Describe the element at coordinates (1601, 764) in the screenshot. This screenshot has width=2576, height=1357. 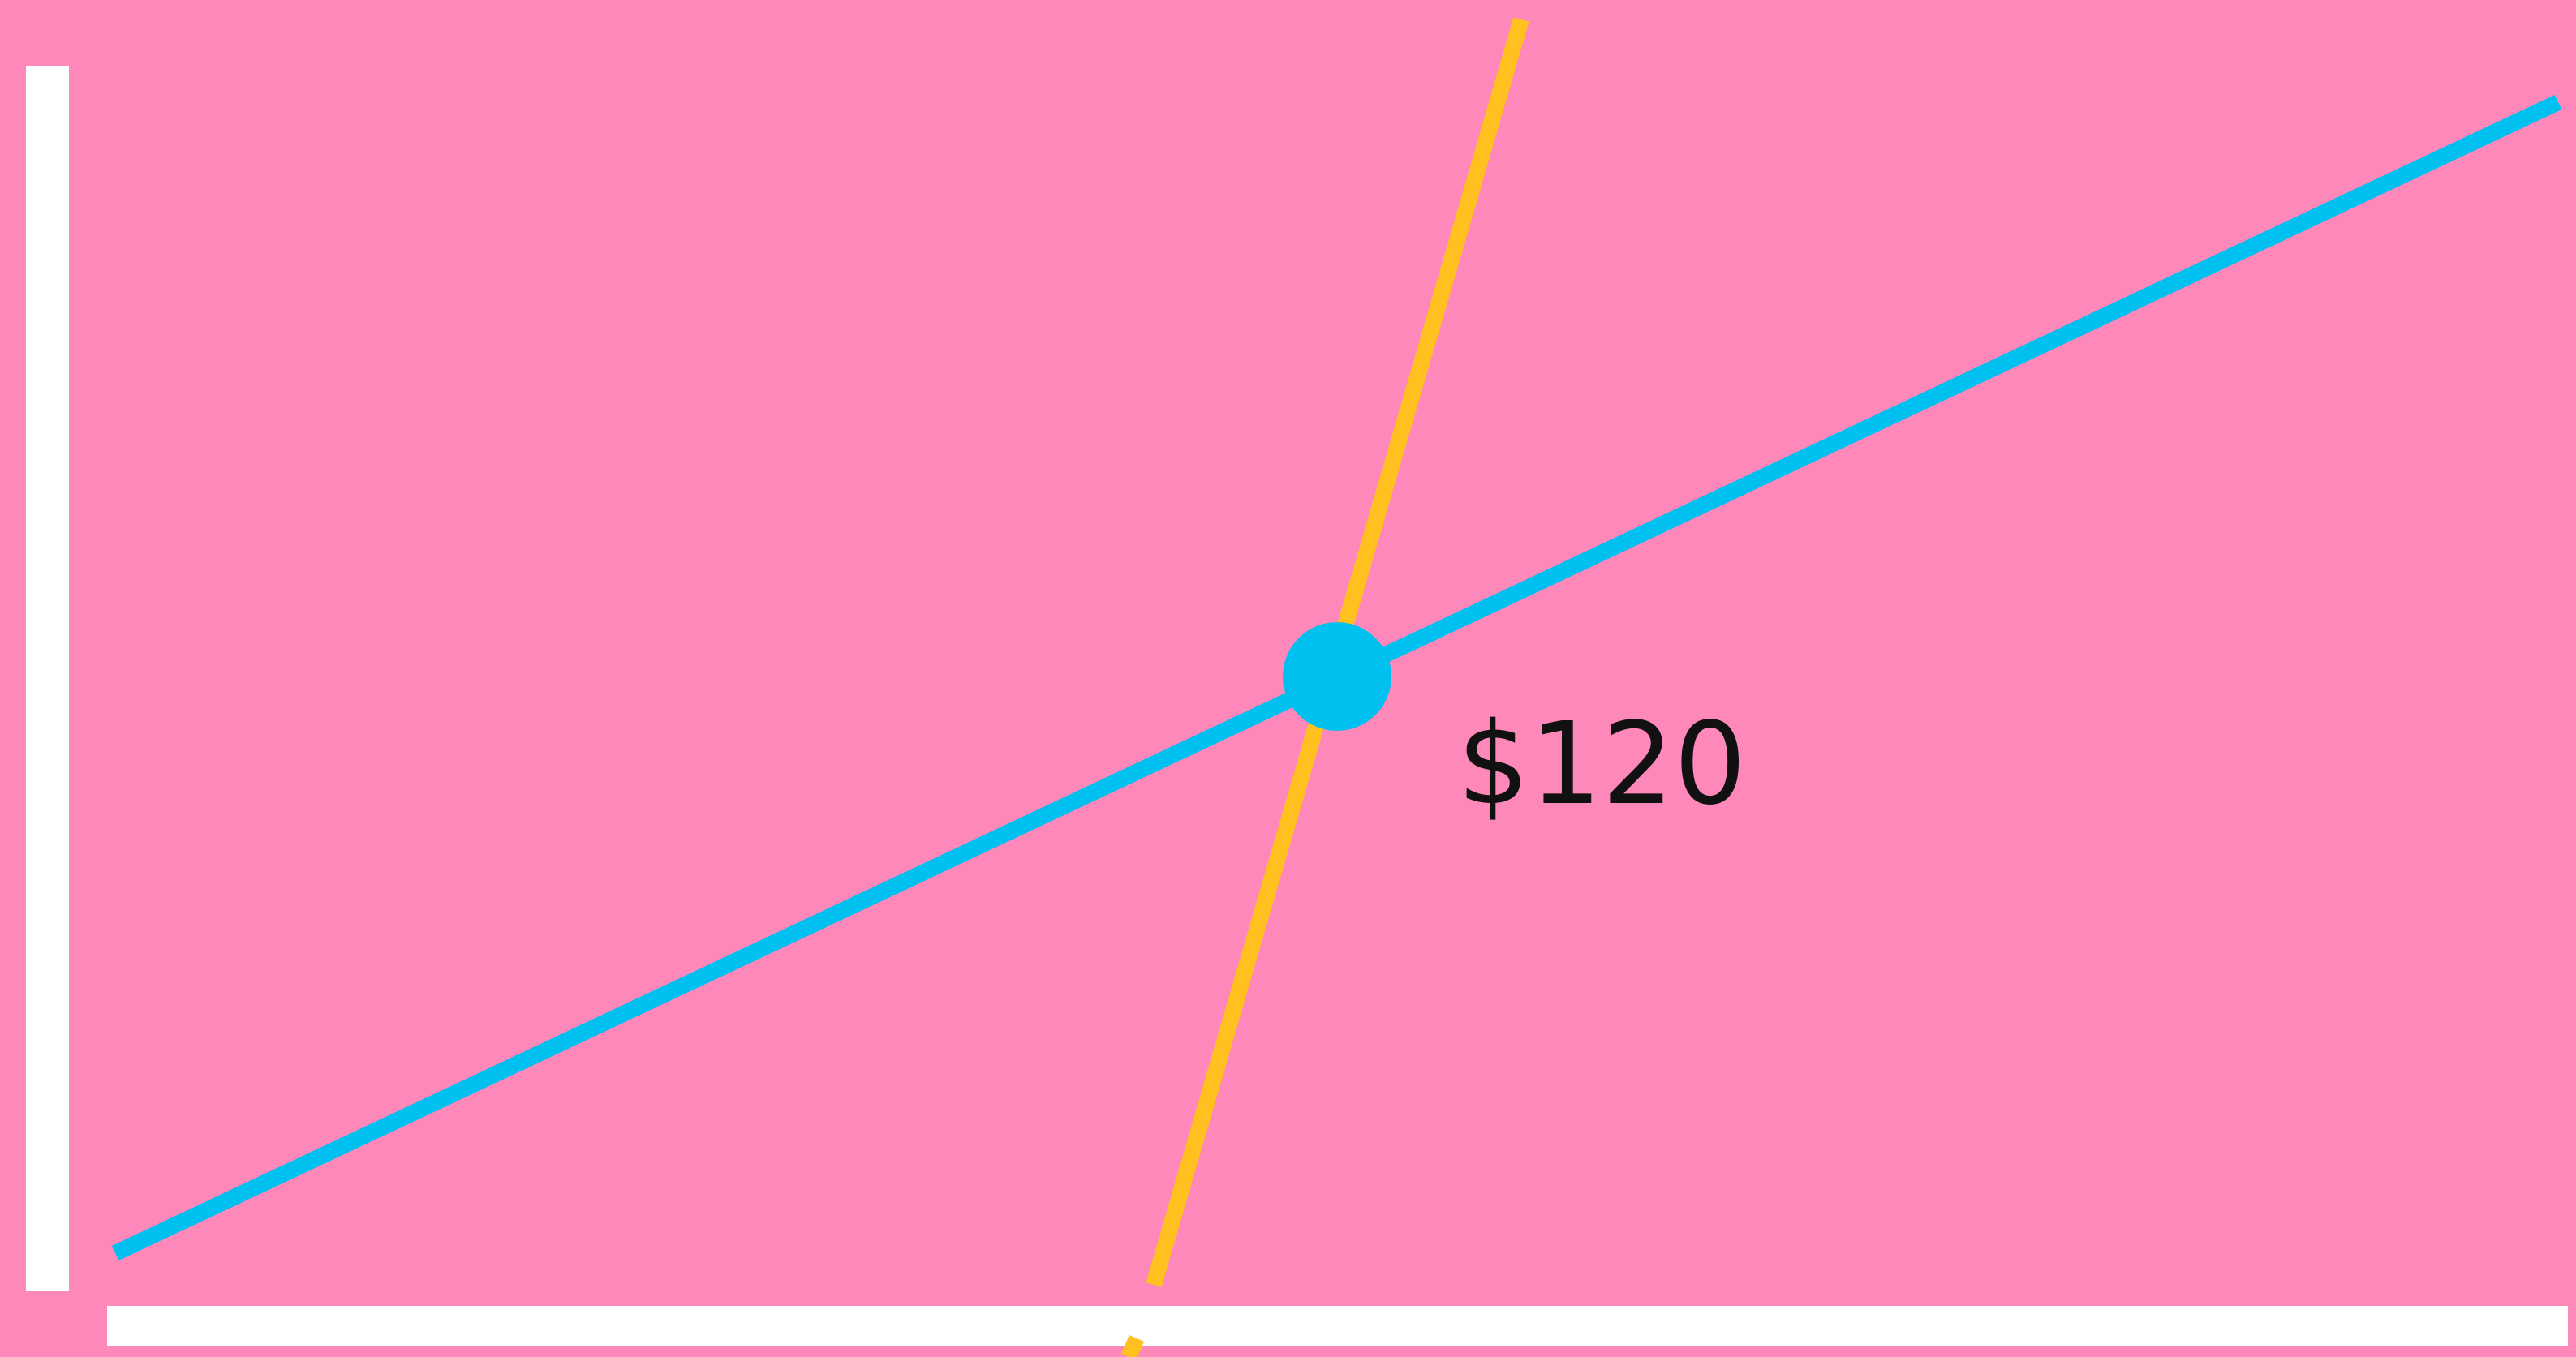
I see `price-label: $120` at that location.